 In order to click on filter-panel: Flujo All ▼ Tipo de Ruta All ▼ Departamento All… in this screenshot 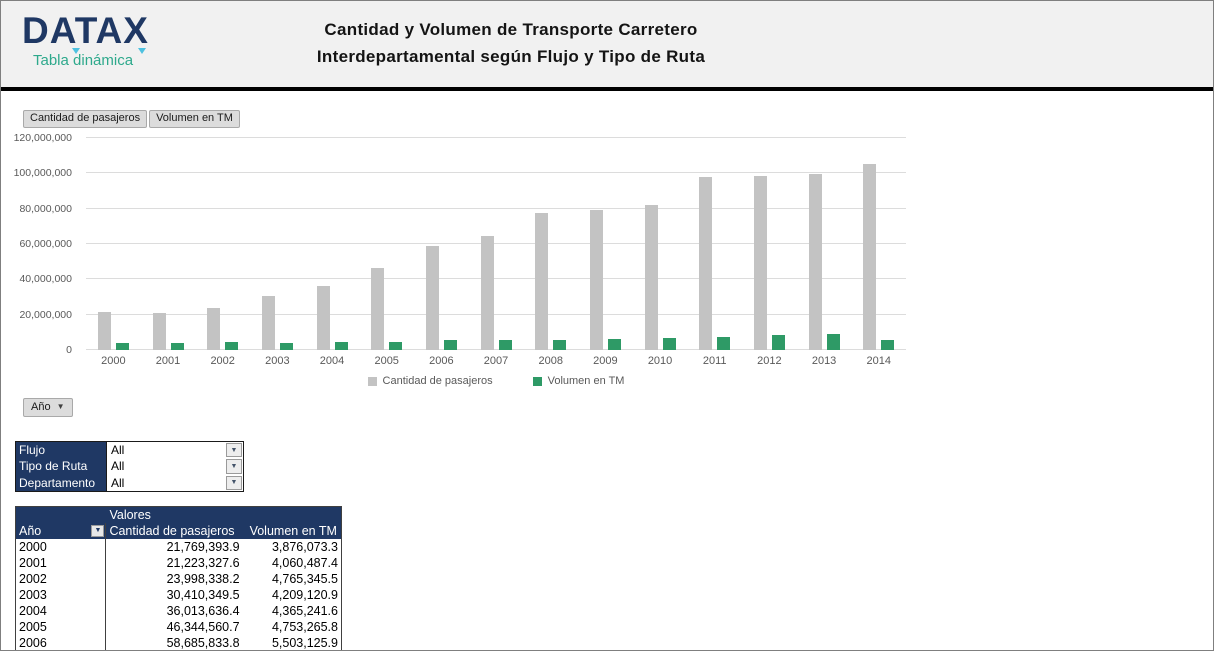, I will do `click(129, 466)`.